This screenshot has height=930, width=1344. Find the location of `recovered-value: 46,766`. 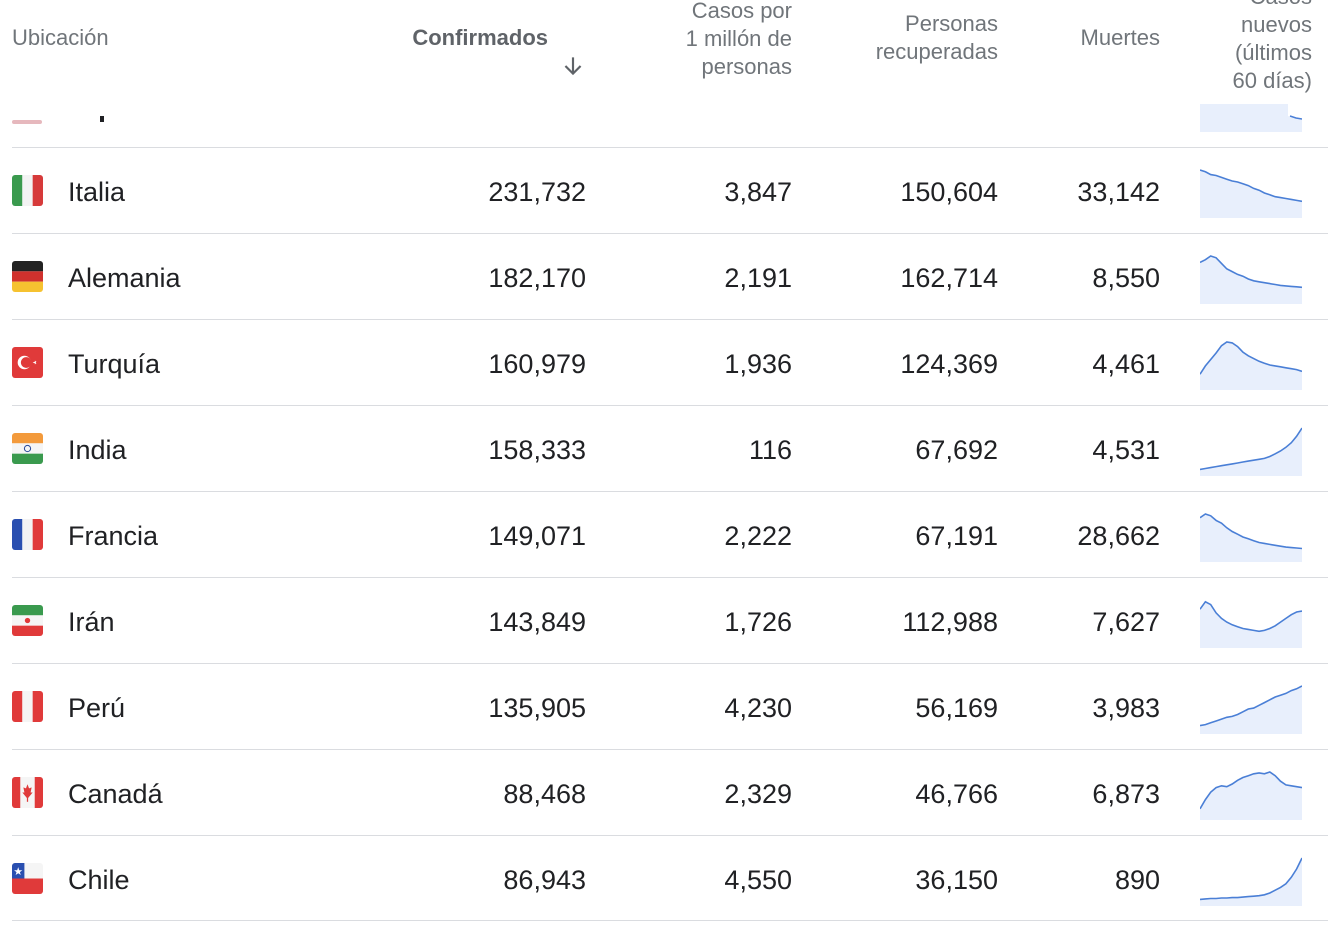

recovered-value: 46,766 is located at coordinates (956, 794).